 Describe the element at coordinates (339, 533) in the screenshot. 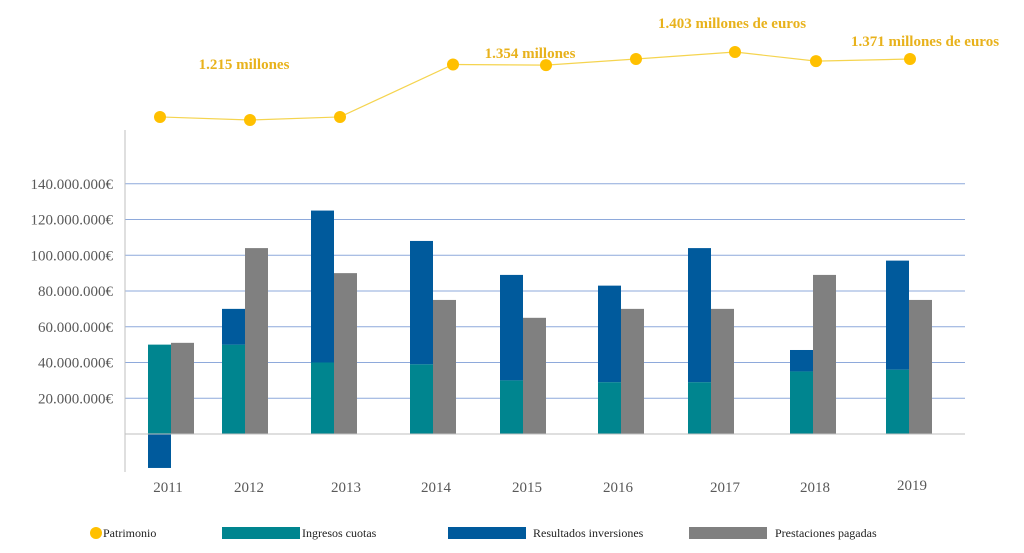

I see `legend-ingresos-cuotas-label: Ingresos cuotas` at that location.